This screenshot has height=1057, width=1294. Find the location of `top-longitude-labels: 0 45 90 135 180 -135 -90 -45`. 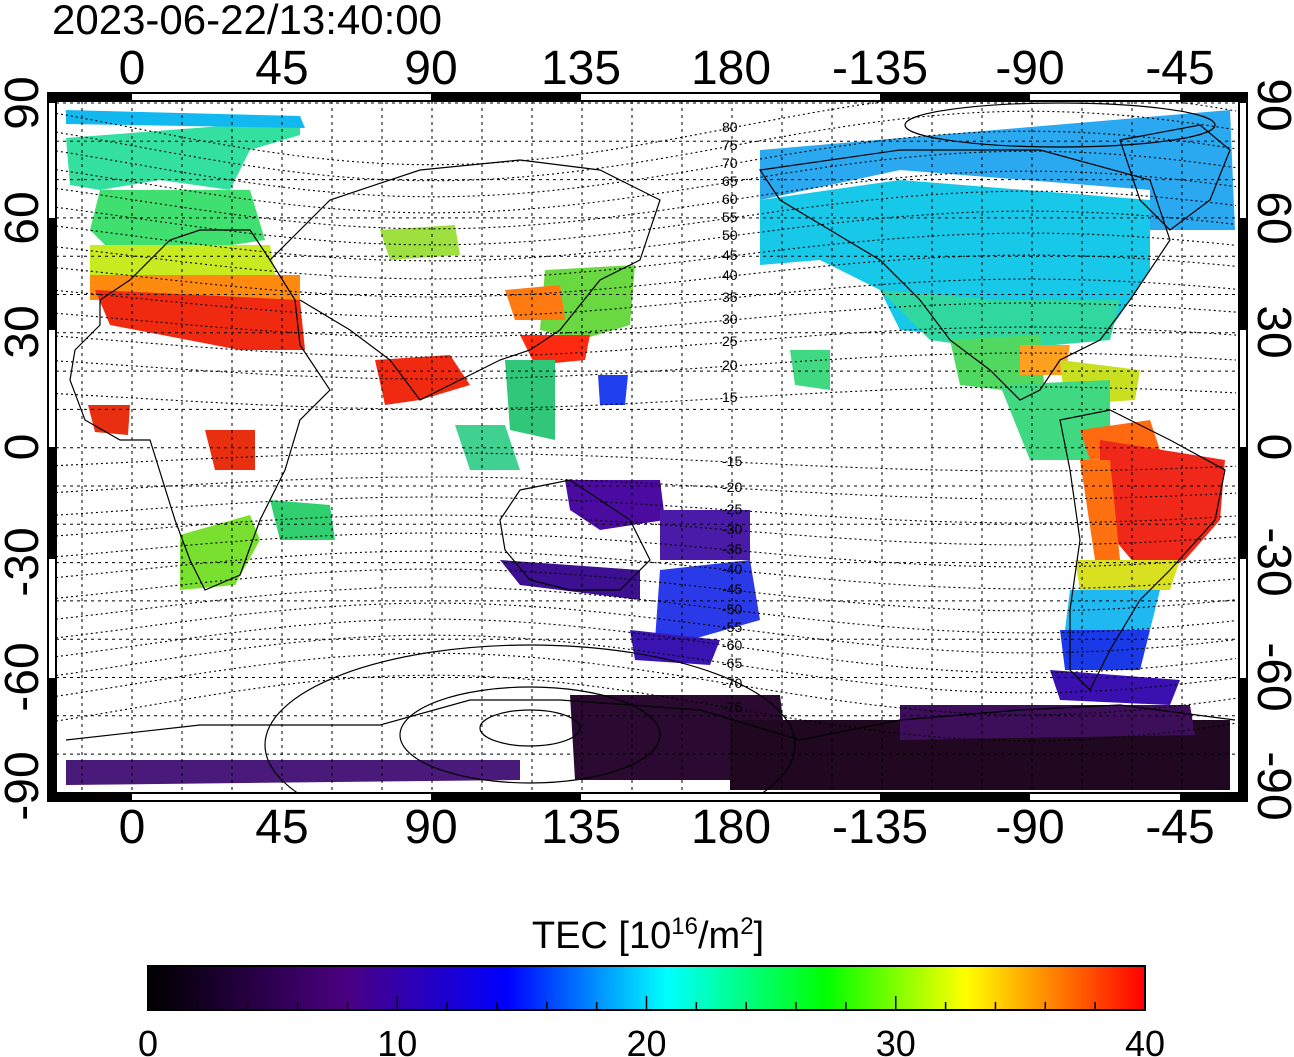

top-longitude-labels: 0 45 90 135 180 -135 -90 -45 is located at coordinates (667, 68).